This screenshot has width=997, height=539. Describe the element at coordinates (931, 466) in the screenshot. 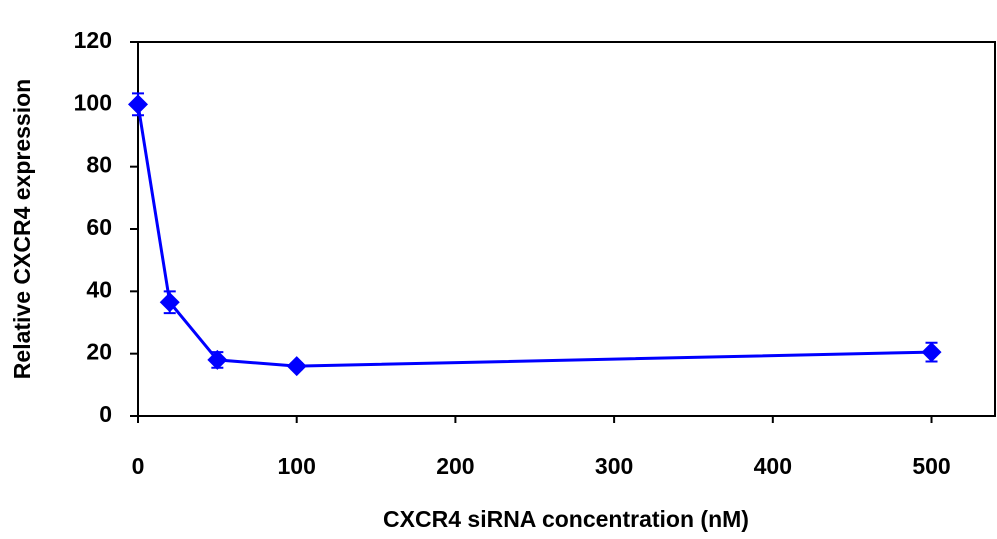

I see `x-tick-label: 500` at that location.